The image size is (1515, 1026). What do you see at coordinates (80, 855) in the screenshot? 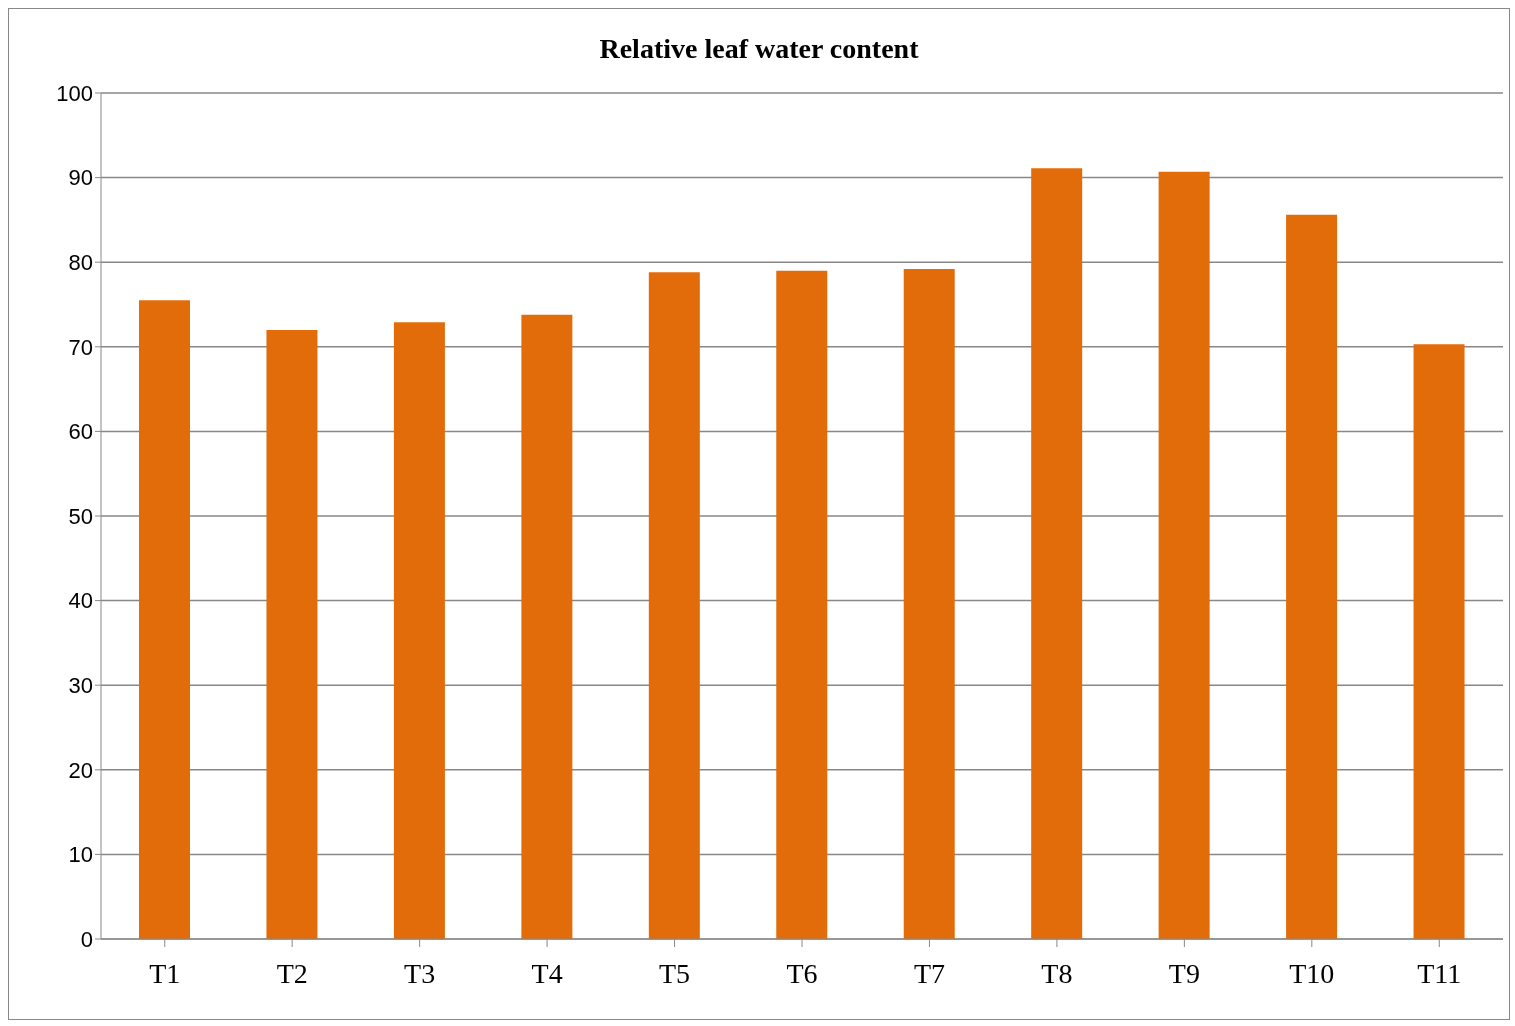
I see `y-tick-label: 10` at bounding box center [80, 855].